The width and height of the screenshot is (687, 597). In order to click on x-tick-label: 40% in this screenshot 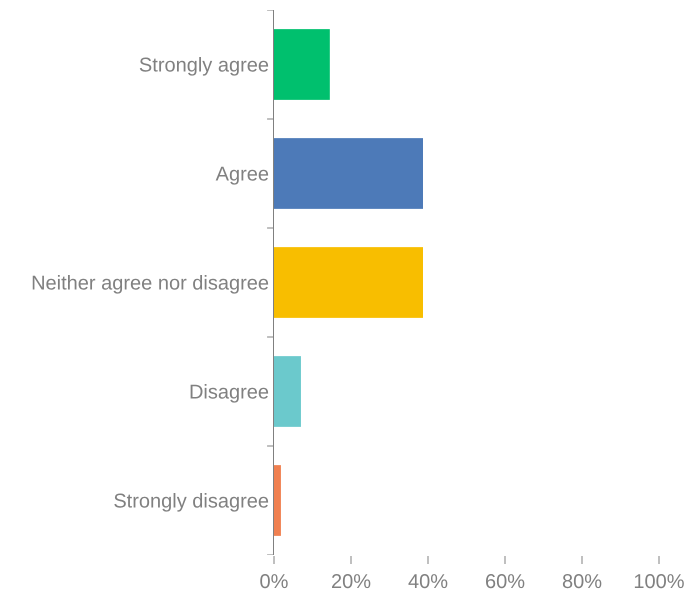, I will do `click(428, 582)`.